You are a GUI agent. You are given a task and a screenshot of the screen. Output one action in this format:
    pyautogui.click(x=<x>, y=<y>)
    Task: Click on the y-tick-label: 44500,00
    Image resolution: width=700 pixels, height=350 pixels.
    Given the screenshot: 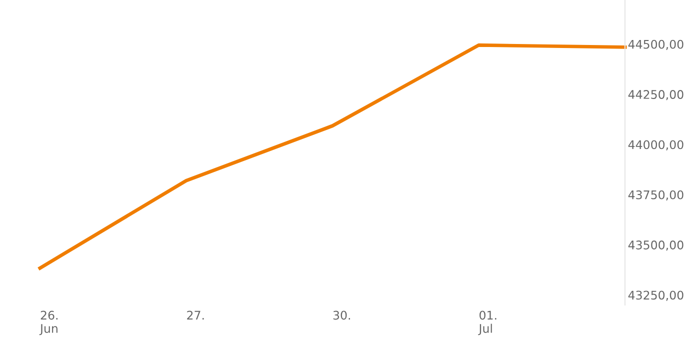 What is the action you would take?
    pyautogui.click(x=656, y=45)
    